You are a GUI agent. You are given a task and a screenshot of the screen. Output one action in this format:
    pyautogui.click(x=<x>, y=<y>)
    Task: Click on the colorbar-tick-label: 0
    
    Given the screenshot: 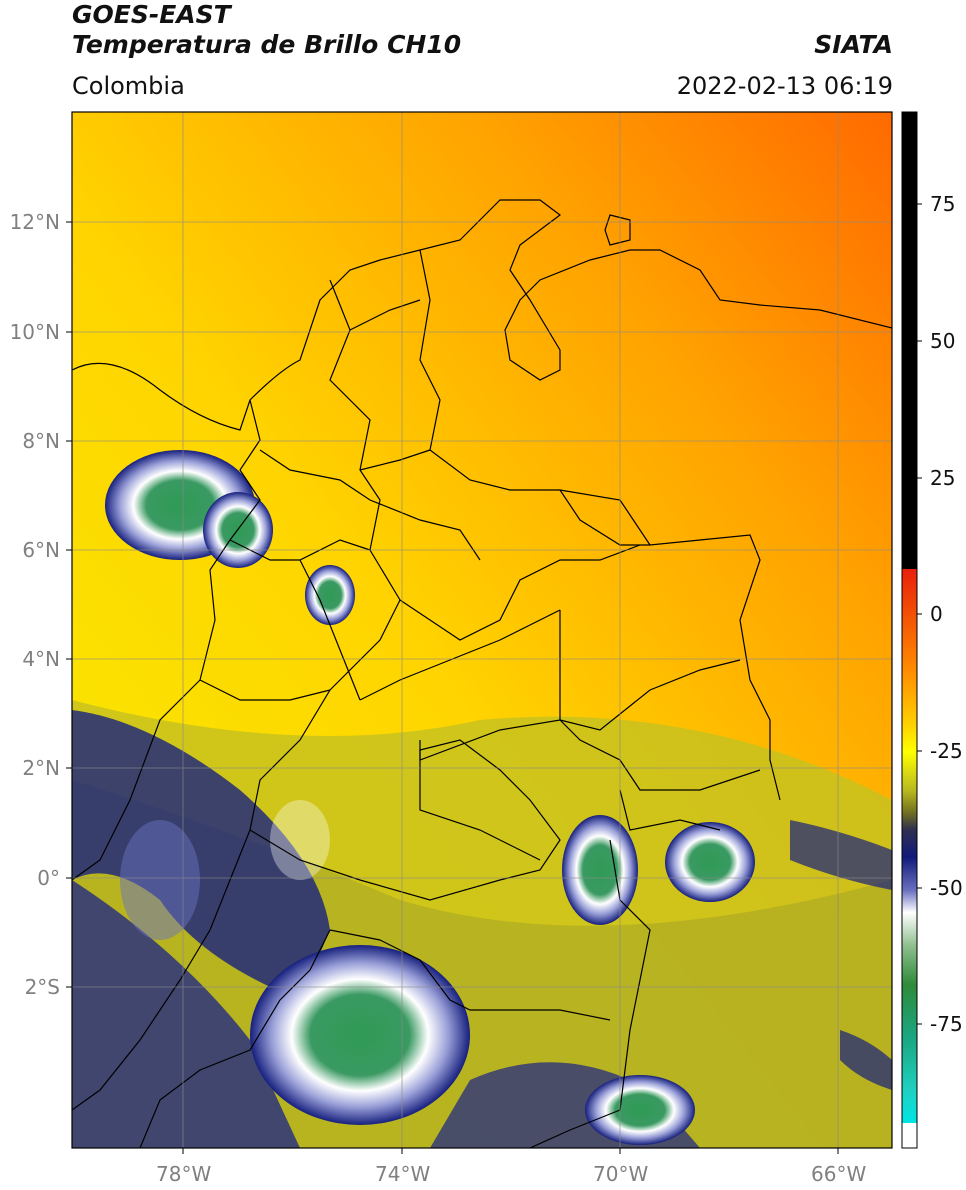 What is the action you would take?
    pyautogui.click(x=936, y=614)
    